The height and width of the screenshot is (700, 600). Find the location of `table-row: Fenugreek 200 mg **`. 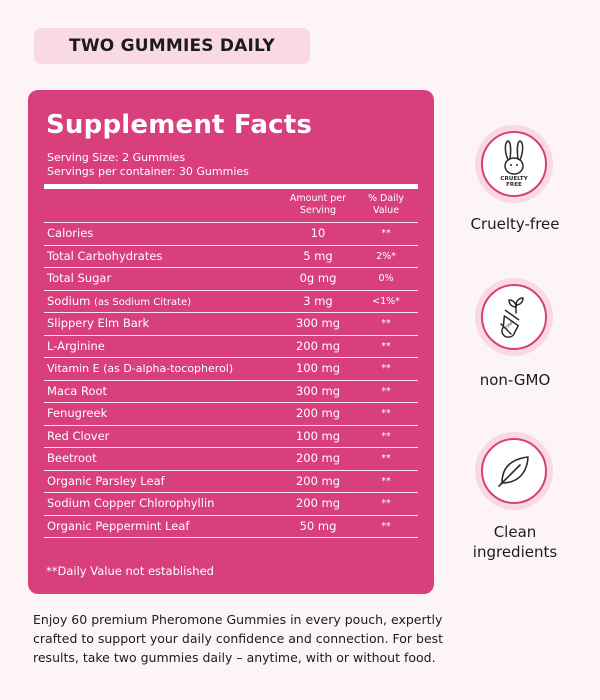

table-row: Fenugreek 200 mg ** is located at coordinates (231, 414).